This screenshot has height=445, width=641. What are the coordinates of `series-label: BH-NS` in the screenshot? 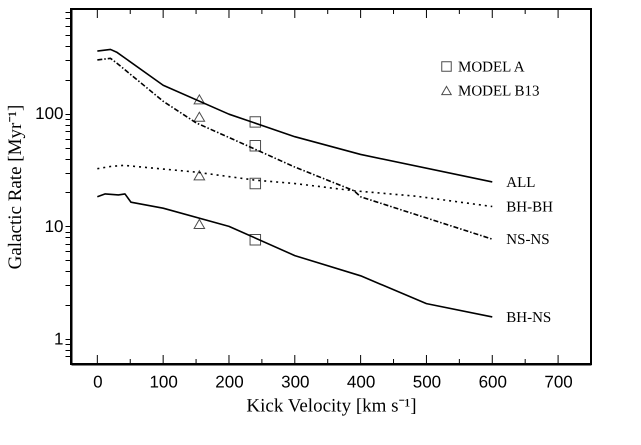 It's located at (529, 318).